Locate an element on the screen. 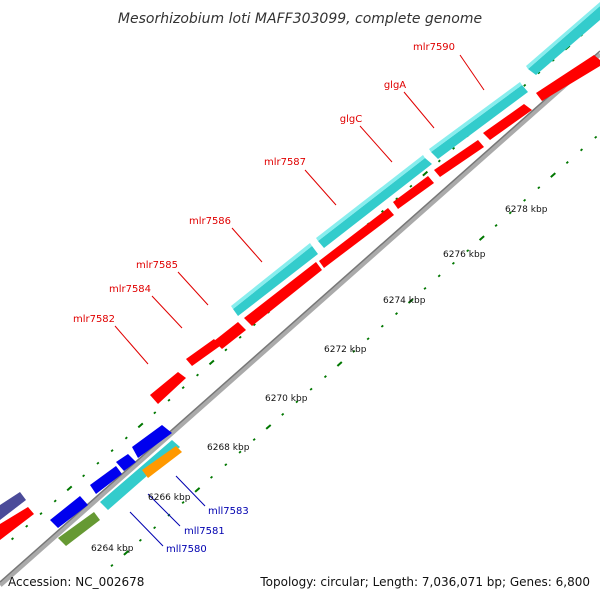 Image resolution: width=600 pixels, height=600 pixels. gene-mlr7585-arrow is located at coordinates (283, 294).